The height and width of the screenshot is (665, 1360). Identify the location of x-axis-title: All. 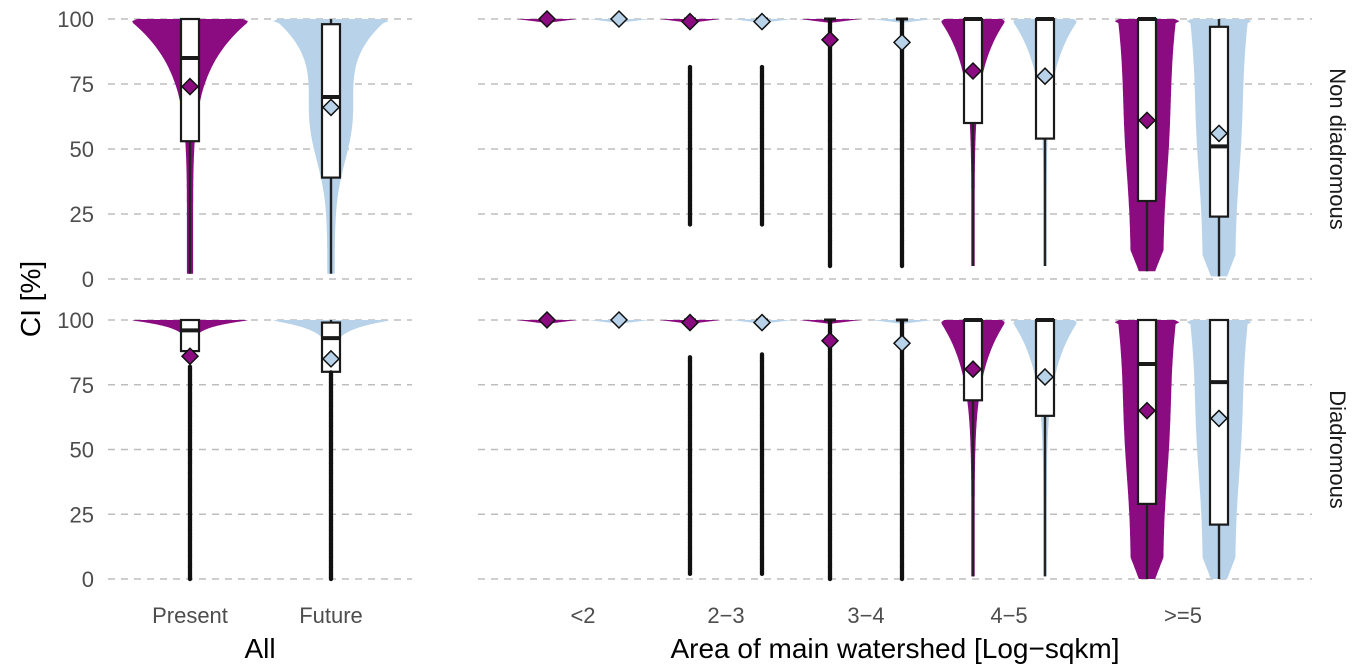
(259, 648).